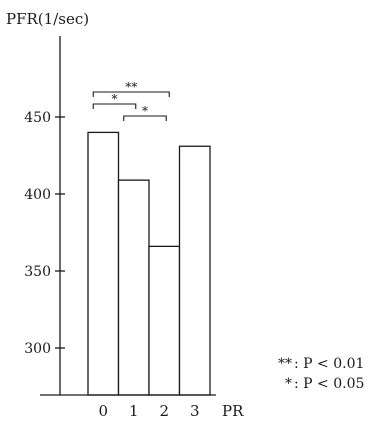  Describe the element at coordinates (37, 349) in the screenshot. I see `y-tick-label-300: 300` at that location.